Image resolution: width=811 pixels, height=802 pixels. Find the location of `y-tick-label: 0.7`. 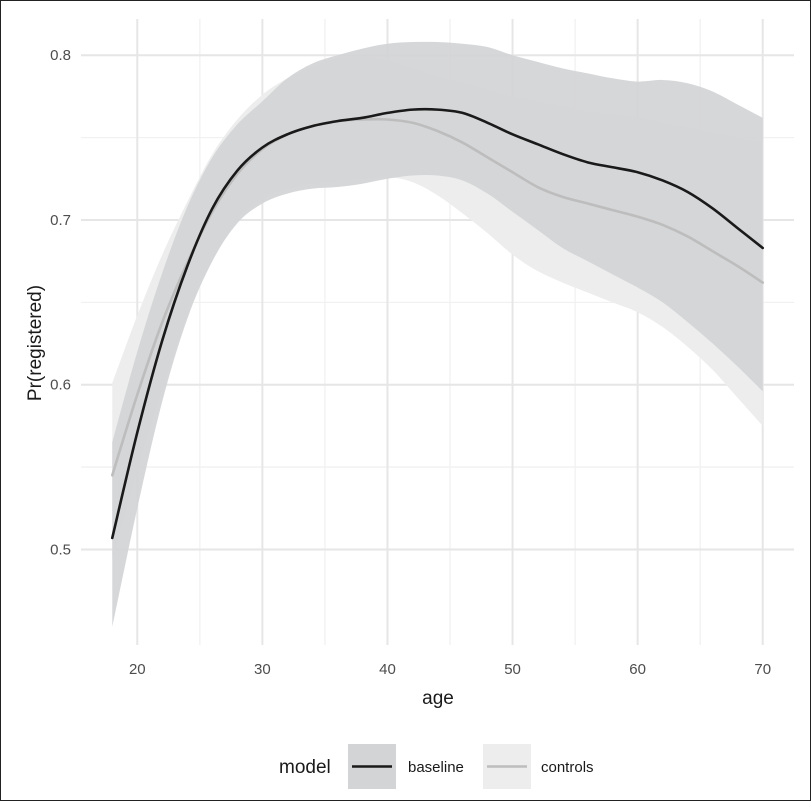

y-tick-label: 0.7 is located at coordinates (60, 220).